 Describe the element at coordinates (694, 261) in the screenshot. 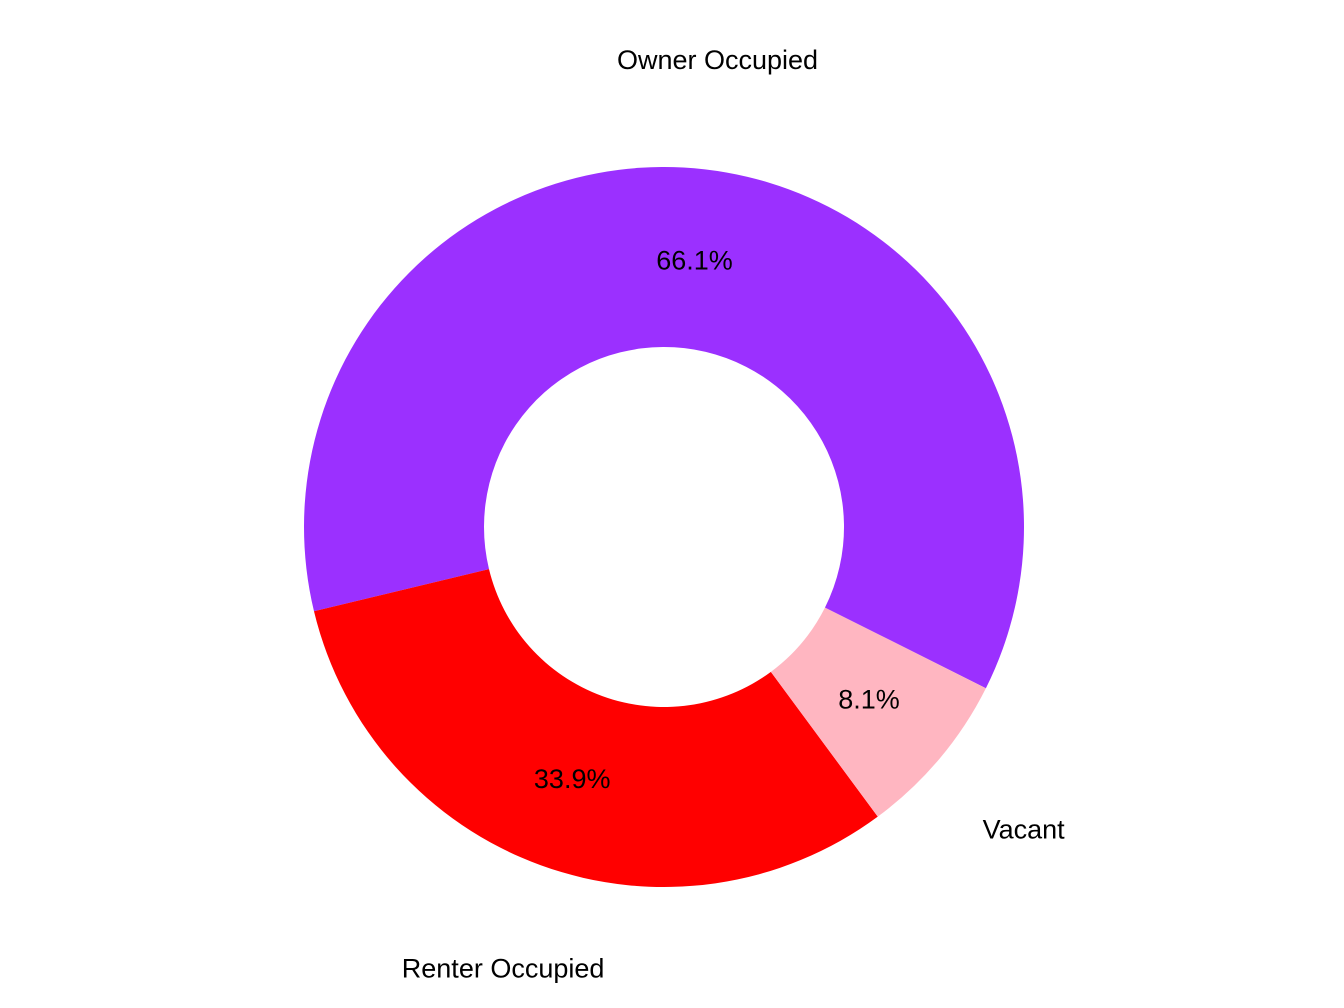

I see `slice-percent-label-owner-occupied: 66.1%` at that location.